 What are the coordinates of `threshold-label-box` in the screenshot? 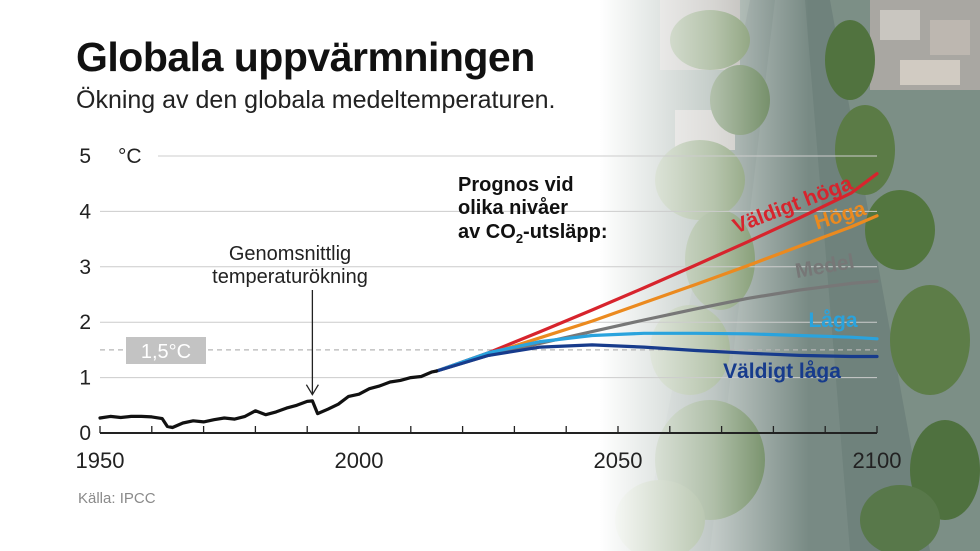 It's located at (166, 350).